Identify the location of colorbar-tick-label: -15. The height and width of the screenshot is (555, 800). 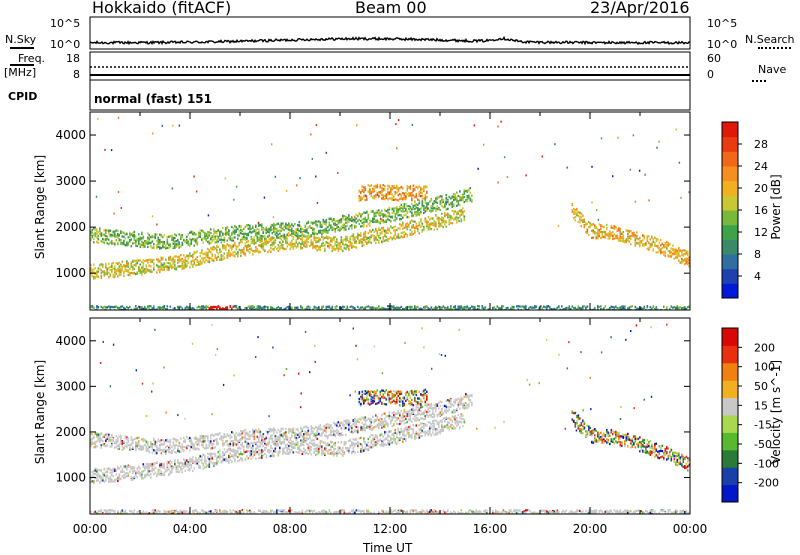
(763, 425).